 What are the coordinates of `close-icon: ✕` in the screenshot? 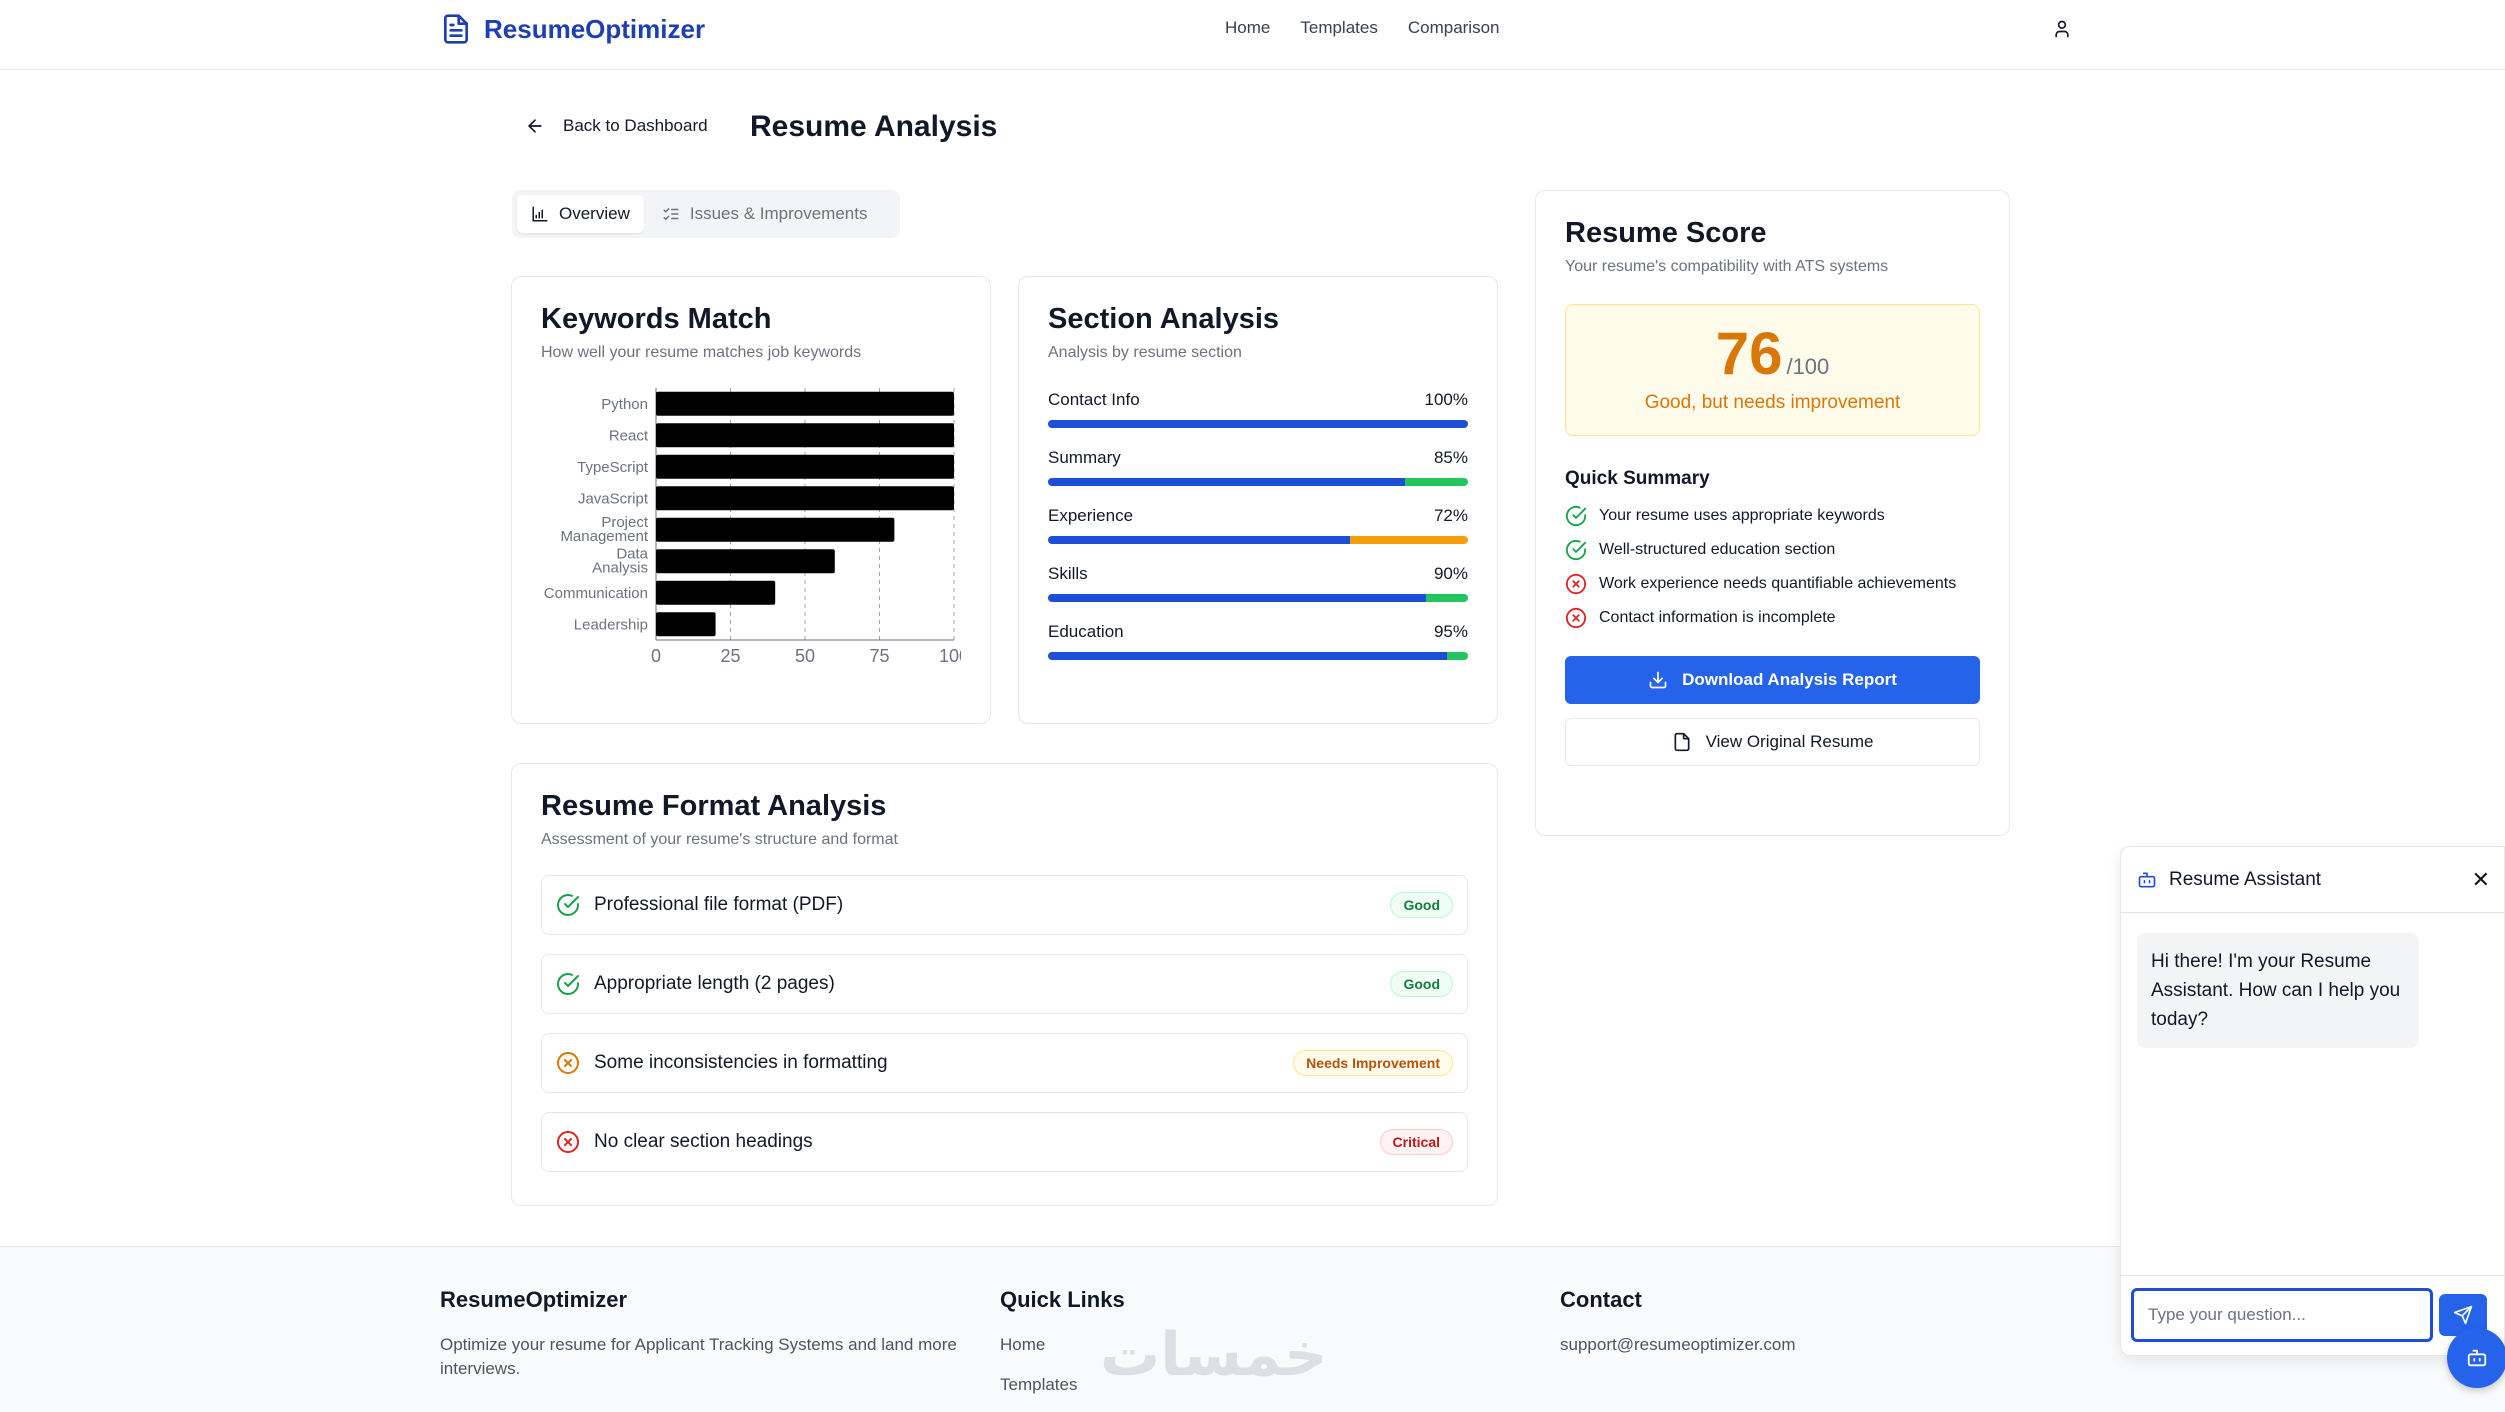 It's located at (2480, 879).